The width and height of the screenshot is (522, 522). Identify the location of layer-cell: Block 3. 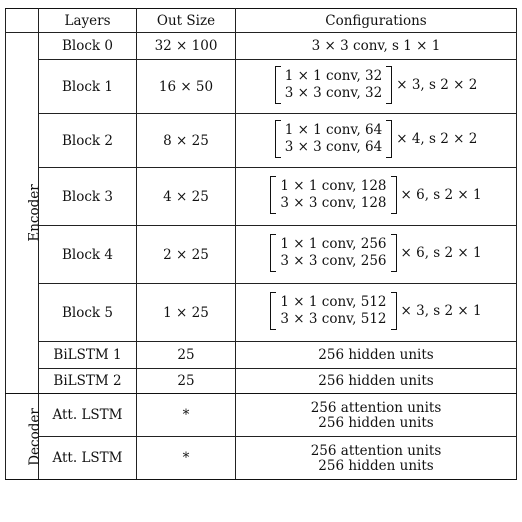
(87, 196).